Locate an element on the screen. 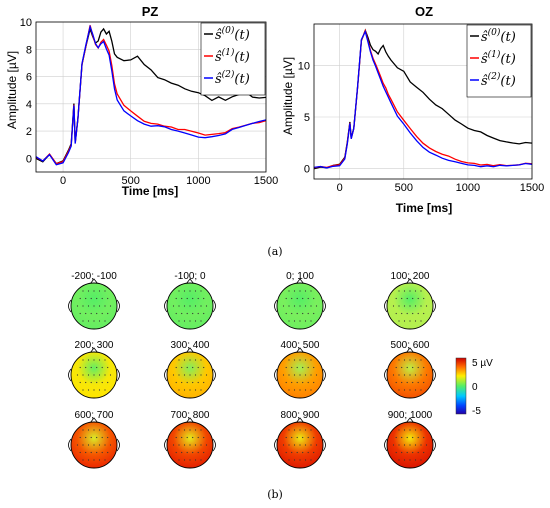  oz-ylabel: Amplitude [µV] is located at coordinates (288, 96).